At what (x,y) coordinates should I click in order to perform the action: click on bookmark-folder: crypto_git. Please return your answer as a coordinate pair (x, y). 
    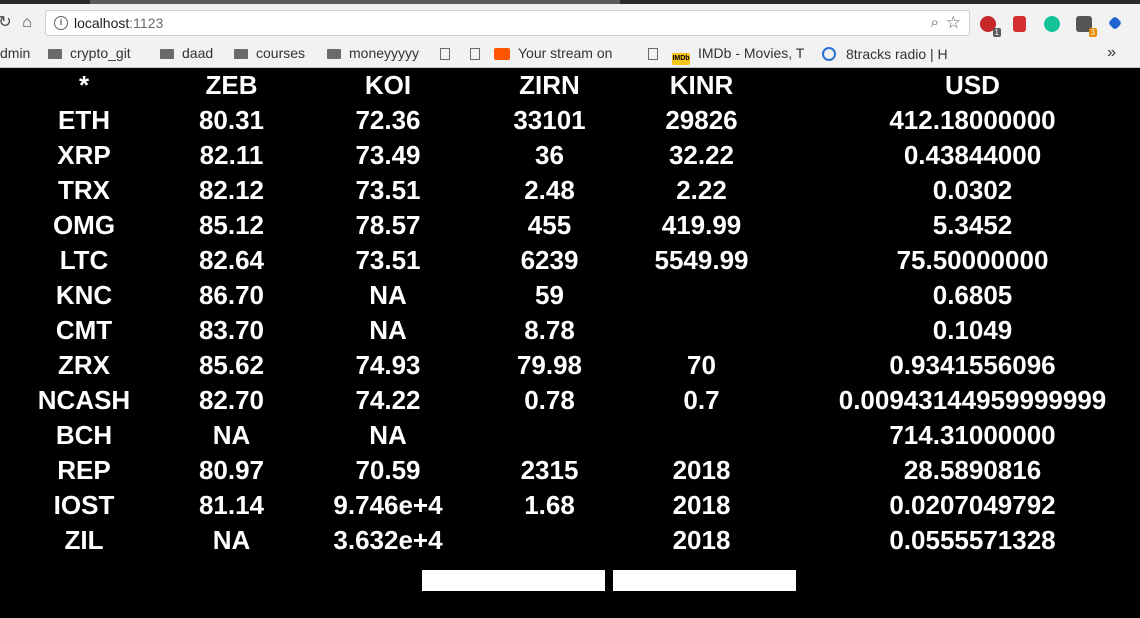
    Looking at the image, I should click on (89, 53).